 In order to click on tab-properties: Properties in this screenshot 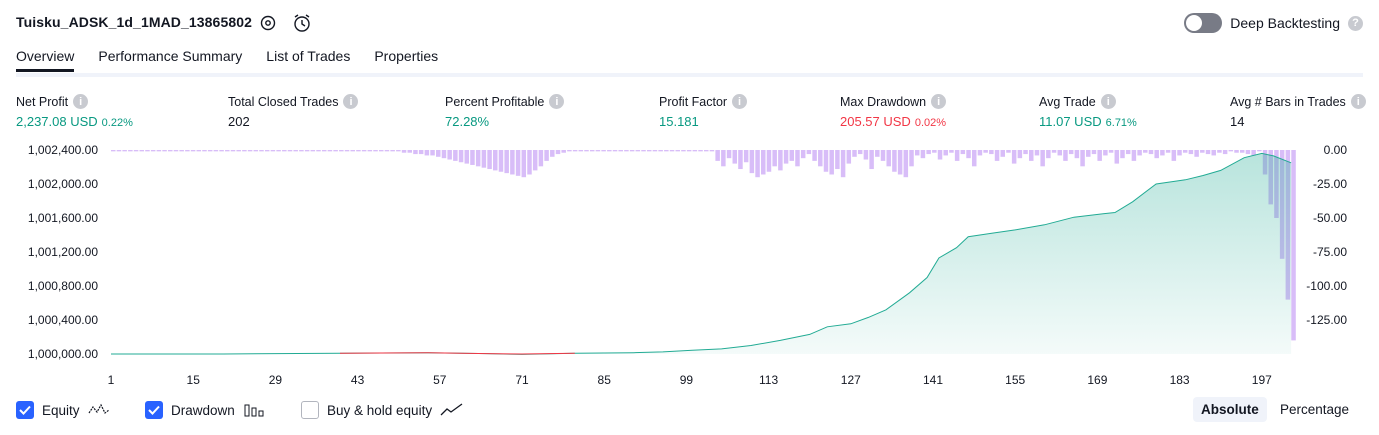, I will do `click(406, 56)`.